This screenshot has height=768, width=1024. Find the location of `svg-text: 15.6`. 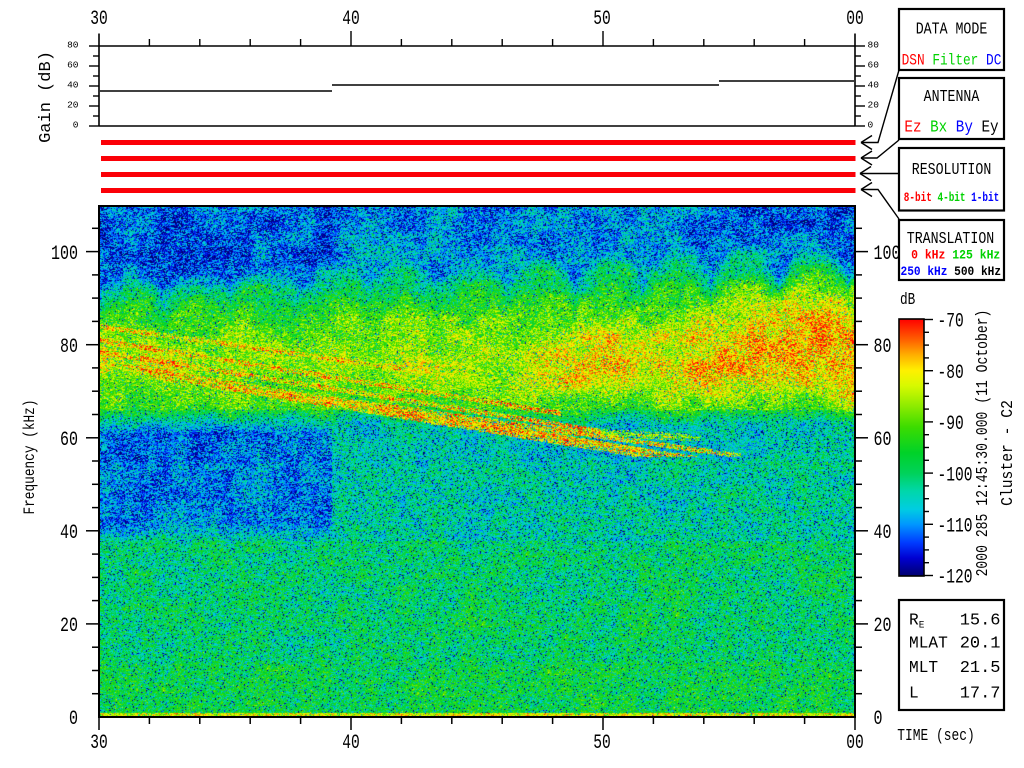

svg-text: 15.6 is located at coordinates (980, 621).